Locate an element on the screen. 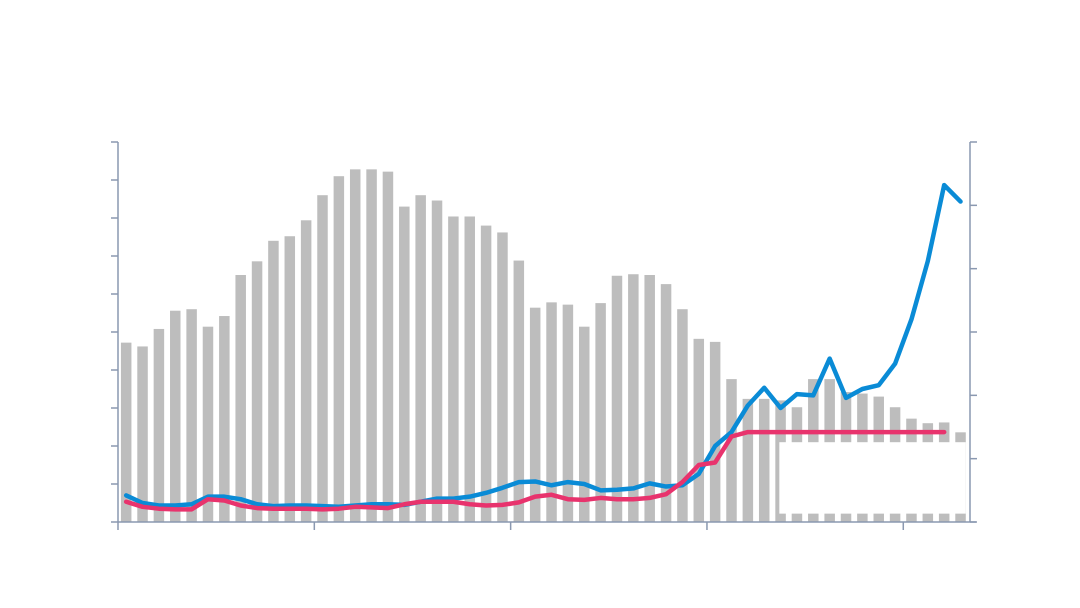  cutout-panel is located at coordinates (872, 478).